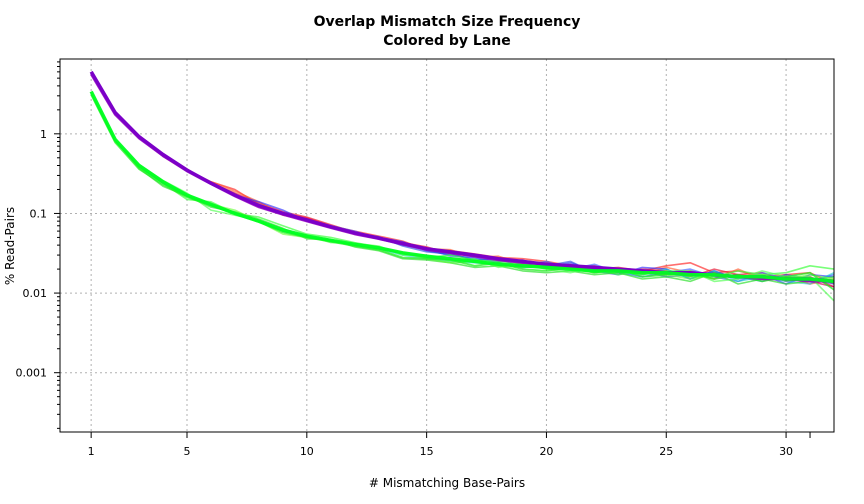 Image resolution: width=864 pixels, height=504 pixels. What do you see at coordinates (43, 134) in the screenshot?
I see `y-tick-label: 1` at bounding box center [43, 134].